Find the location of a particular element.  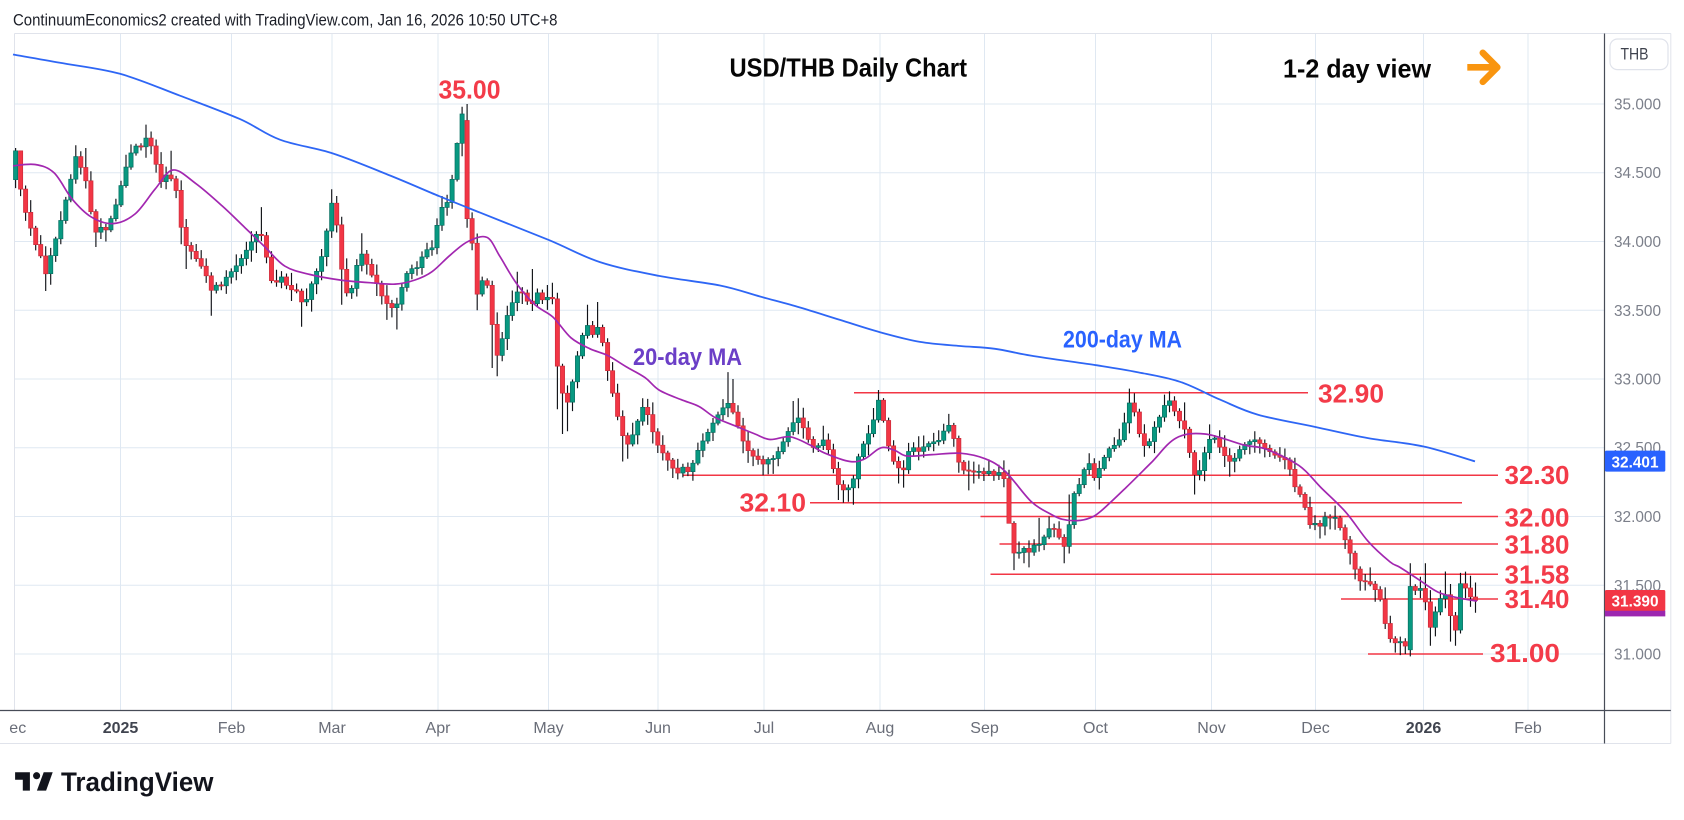

svg-text: Sep is located at coordinates (984, 728).